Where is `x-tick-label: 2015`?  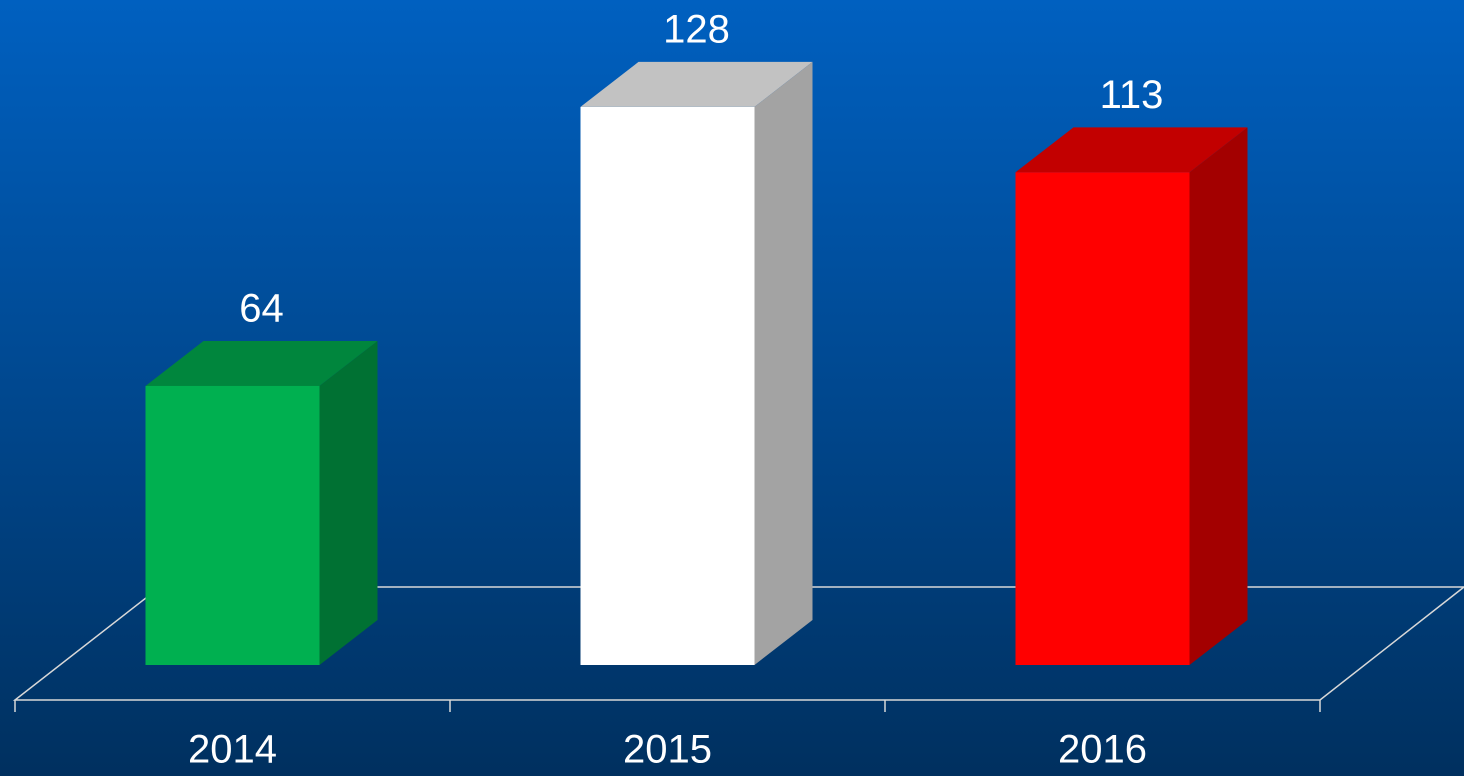 x-tick-label: 2015 is located at coordinates (667, 750).